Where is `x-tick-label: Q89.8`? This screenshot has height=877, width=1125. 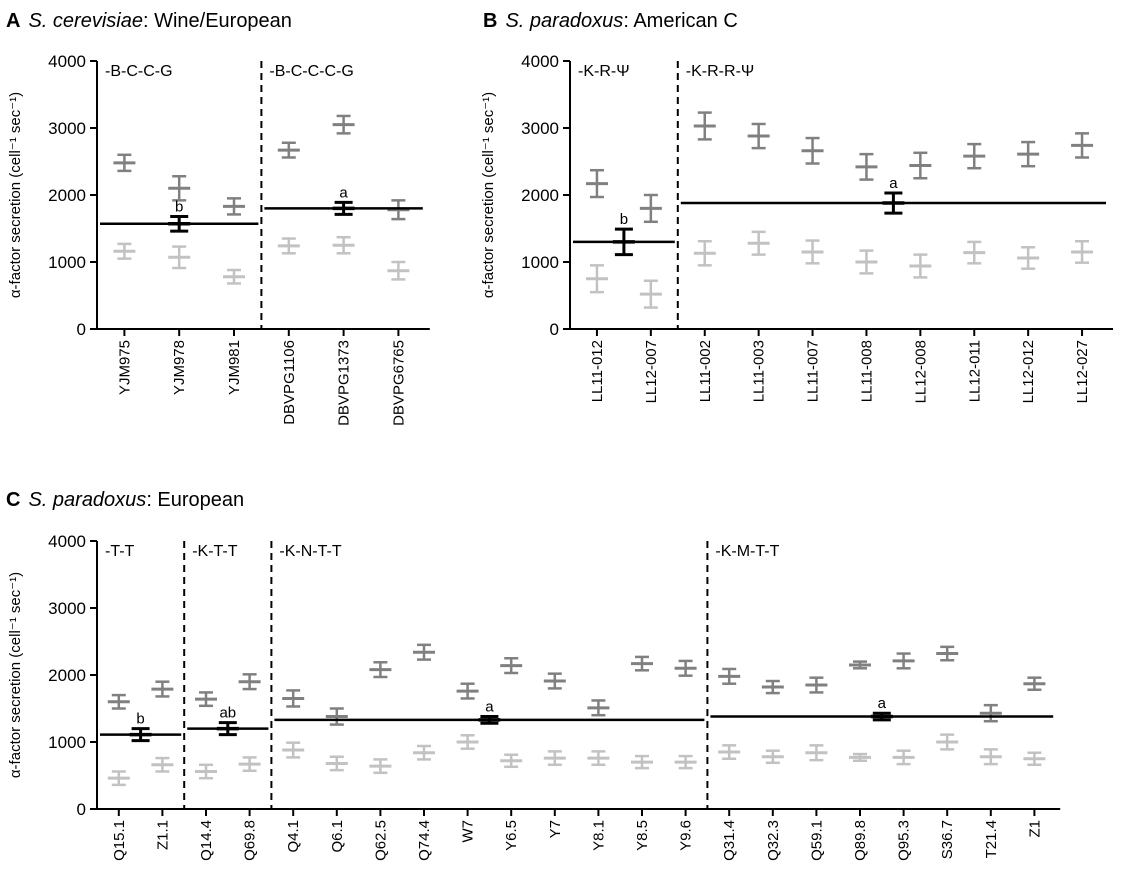
x-tick-label: Q89.8 is located at coordinates (860, 840).